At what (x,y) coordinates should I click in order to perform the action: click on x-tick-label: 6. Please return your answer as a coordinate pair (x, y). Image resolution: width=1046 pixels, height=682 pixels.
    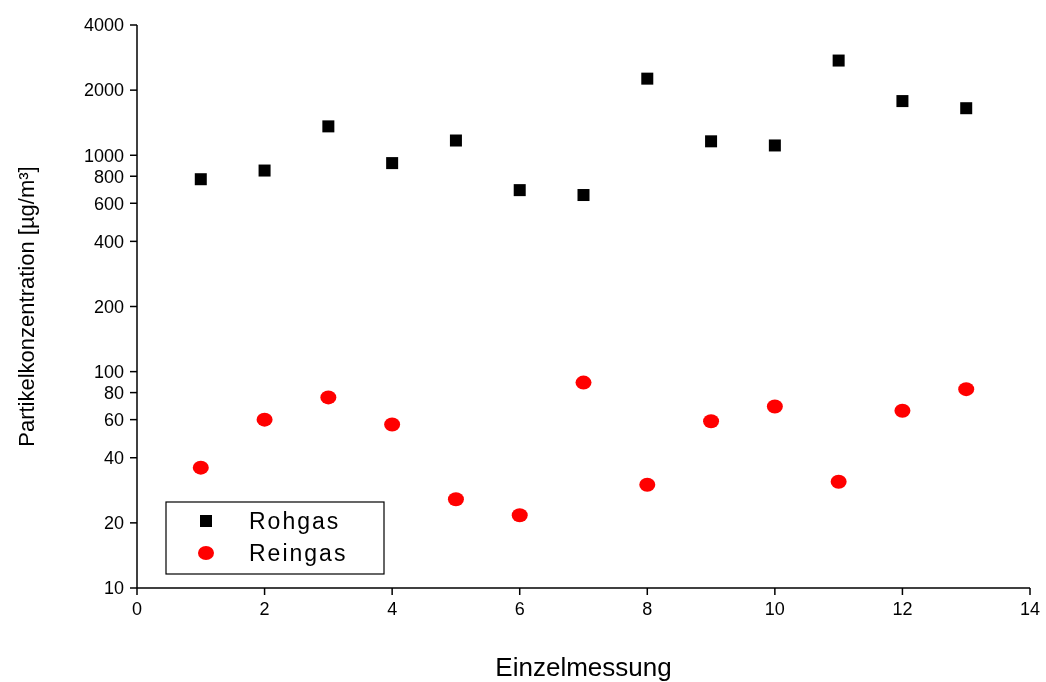
    Looking at the image, I should click on (519, 609).